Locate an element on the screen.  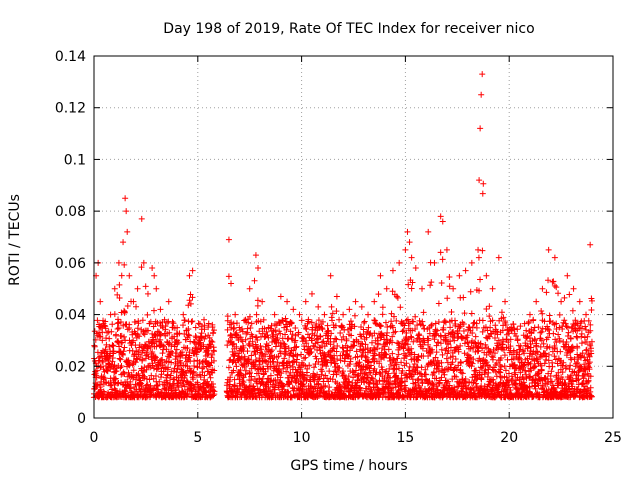
x-tick-label: 10 is located at coordinates (302, 438).